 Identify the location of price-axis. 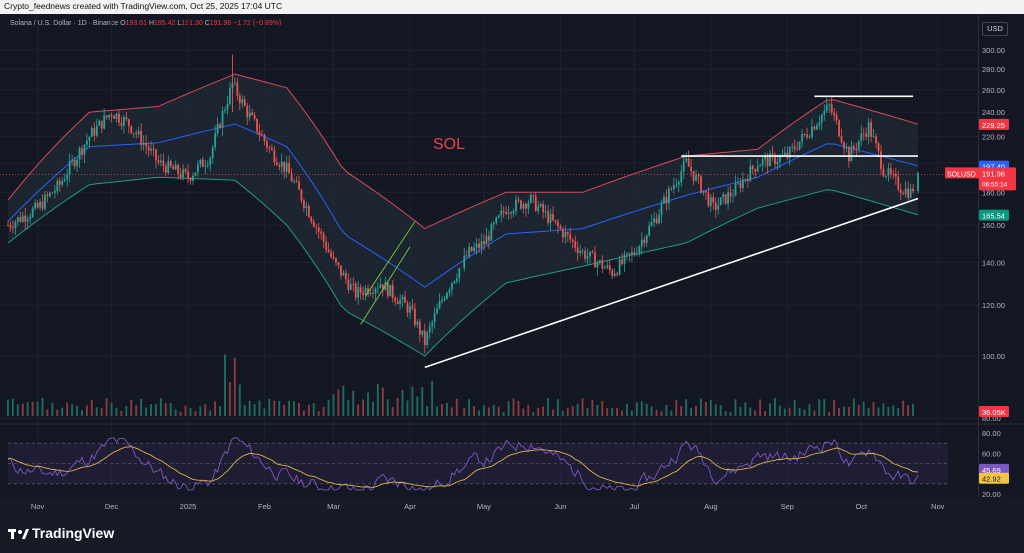
(1001, 256).